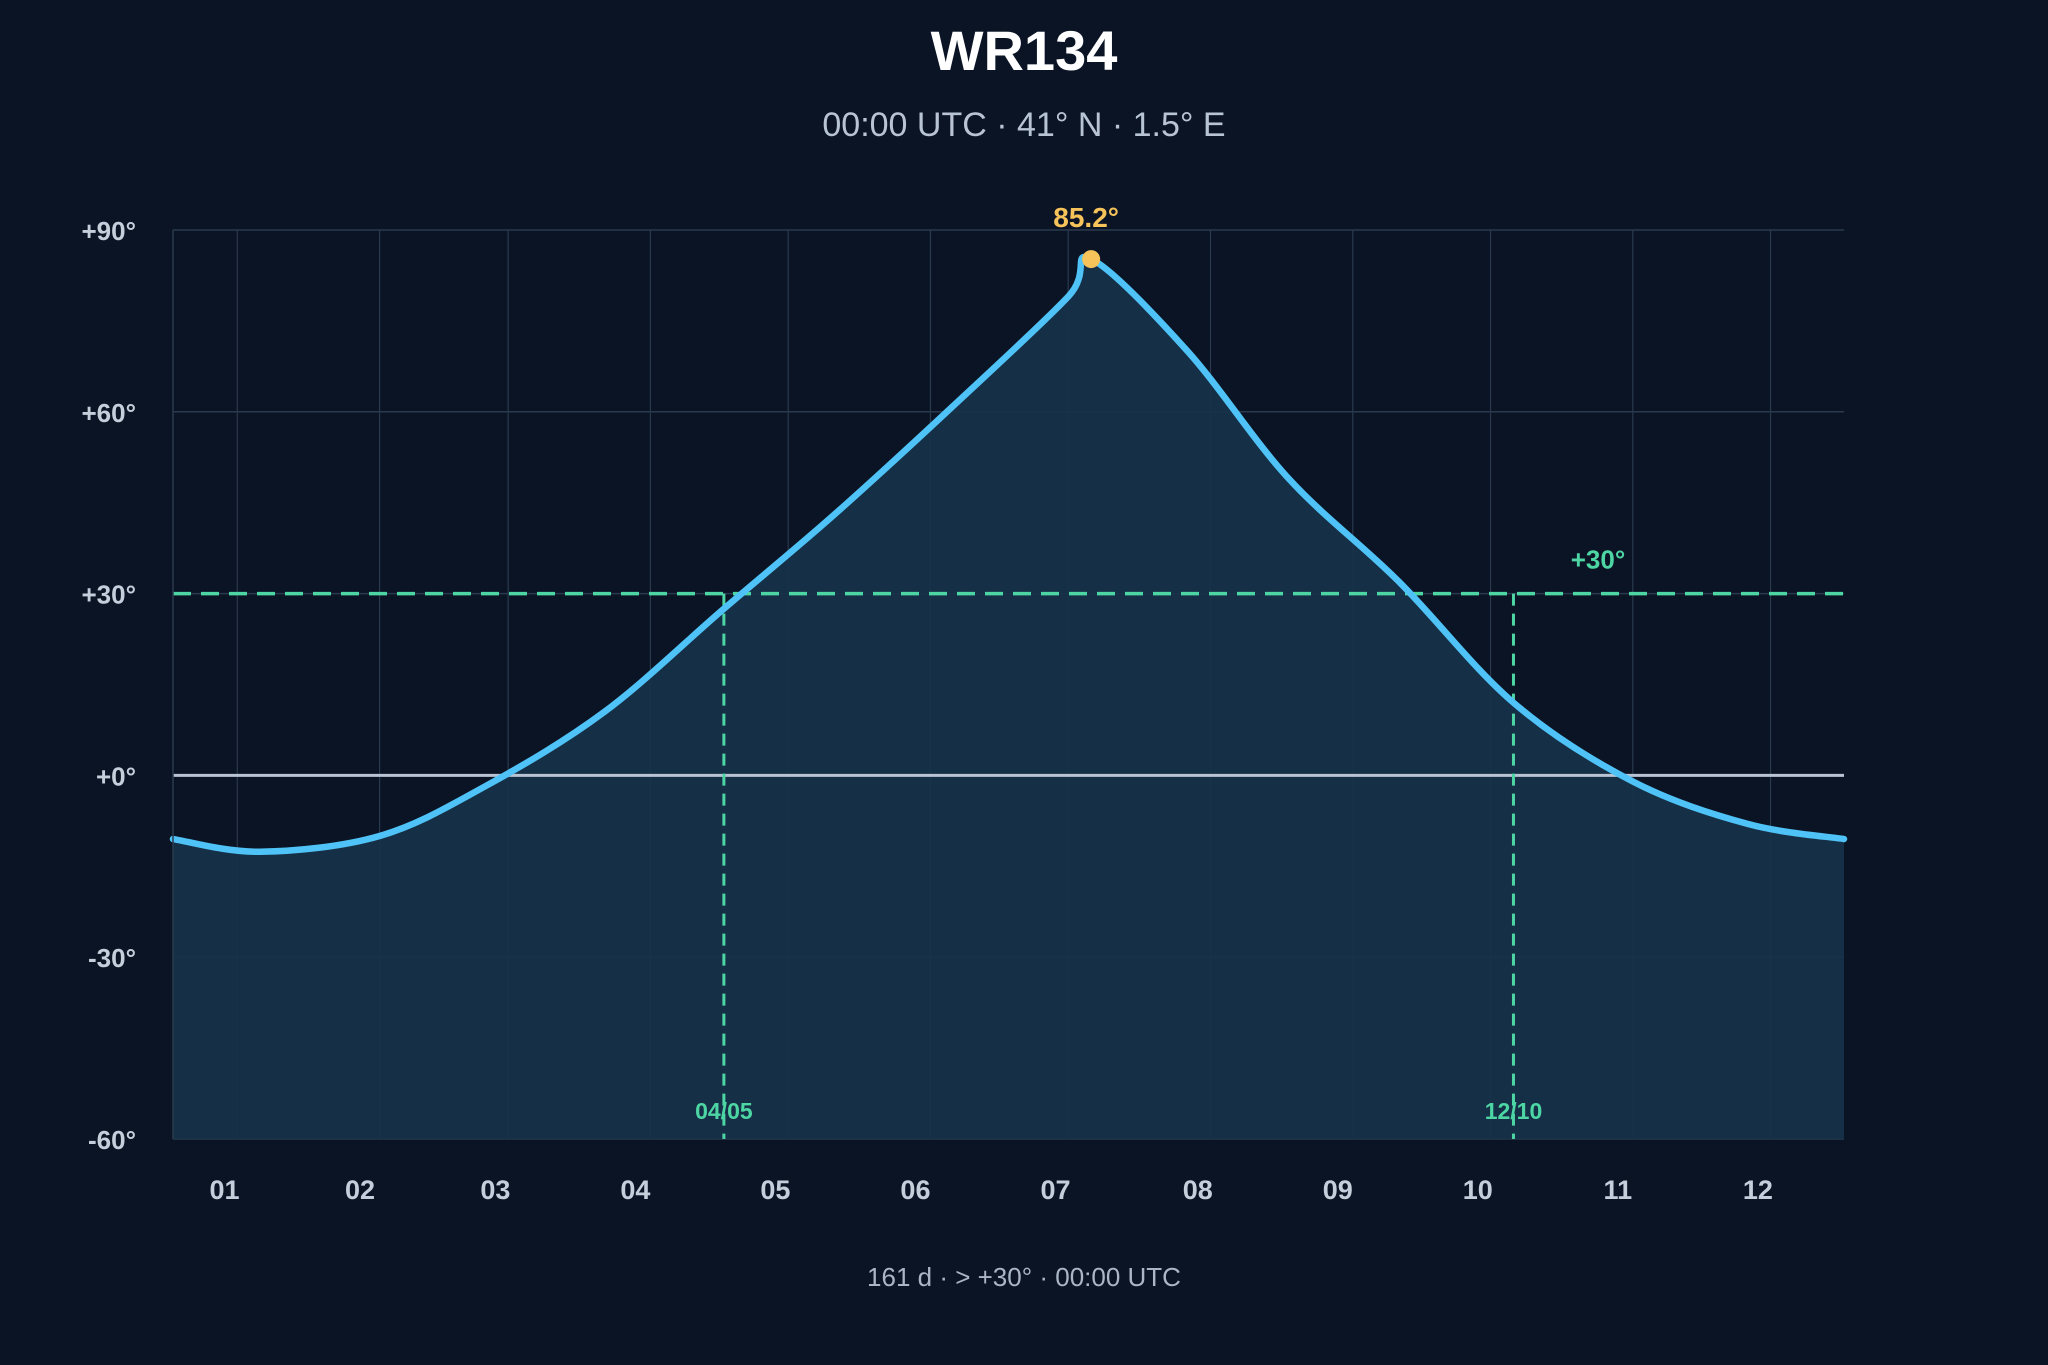 Image resolution: width=2048 pixels, height=1365 pixels. Describe the element at coordinates (1478, 1190) in the screenshot. I see `x-tick-label: 10` at that location.